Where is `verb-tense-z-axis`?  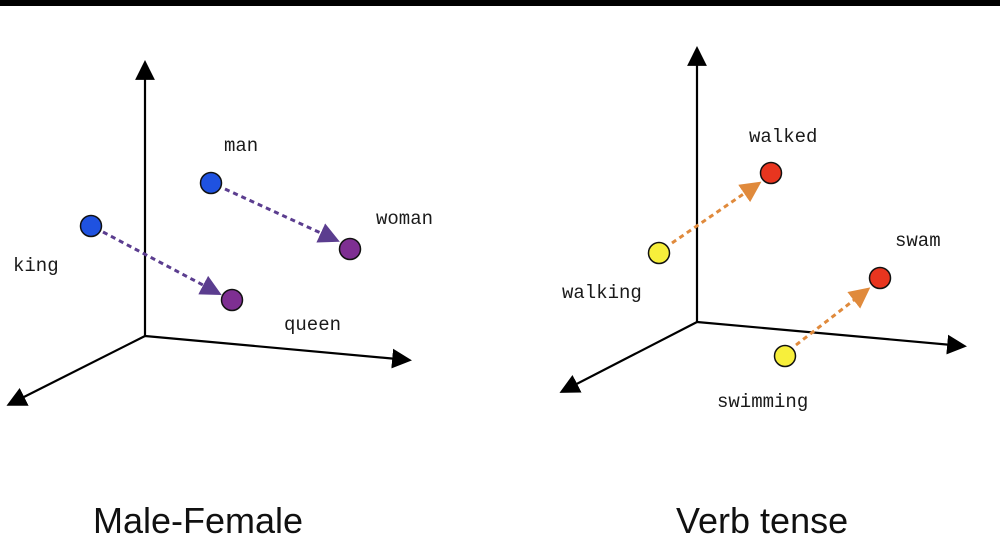
verb-tense-z-axis is located at coordinates (628, 357).